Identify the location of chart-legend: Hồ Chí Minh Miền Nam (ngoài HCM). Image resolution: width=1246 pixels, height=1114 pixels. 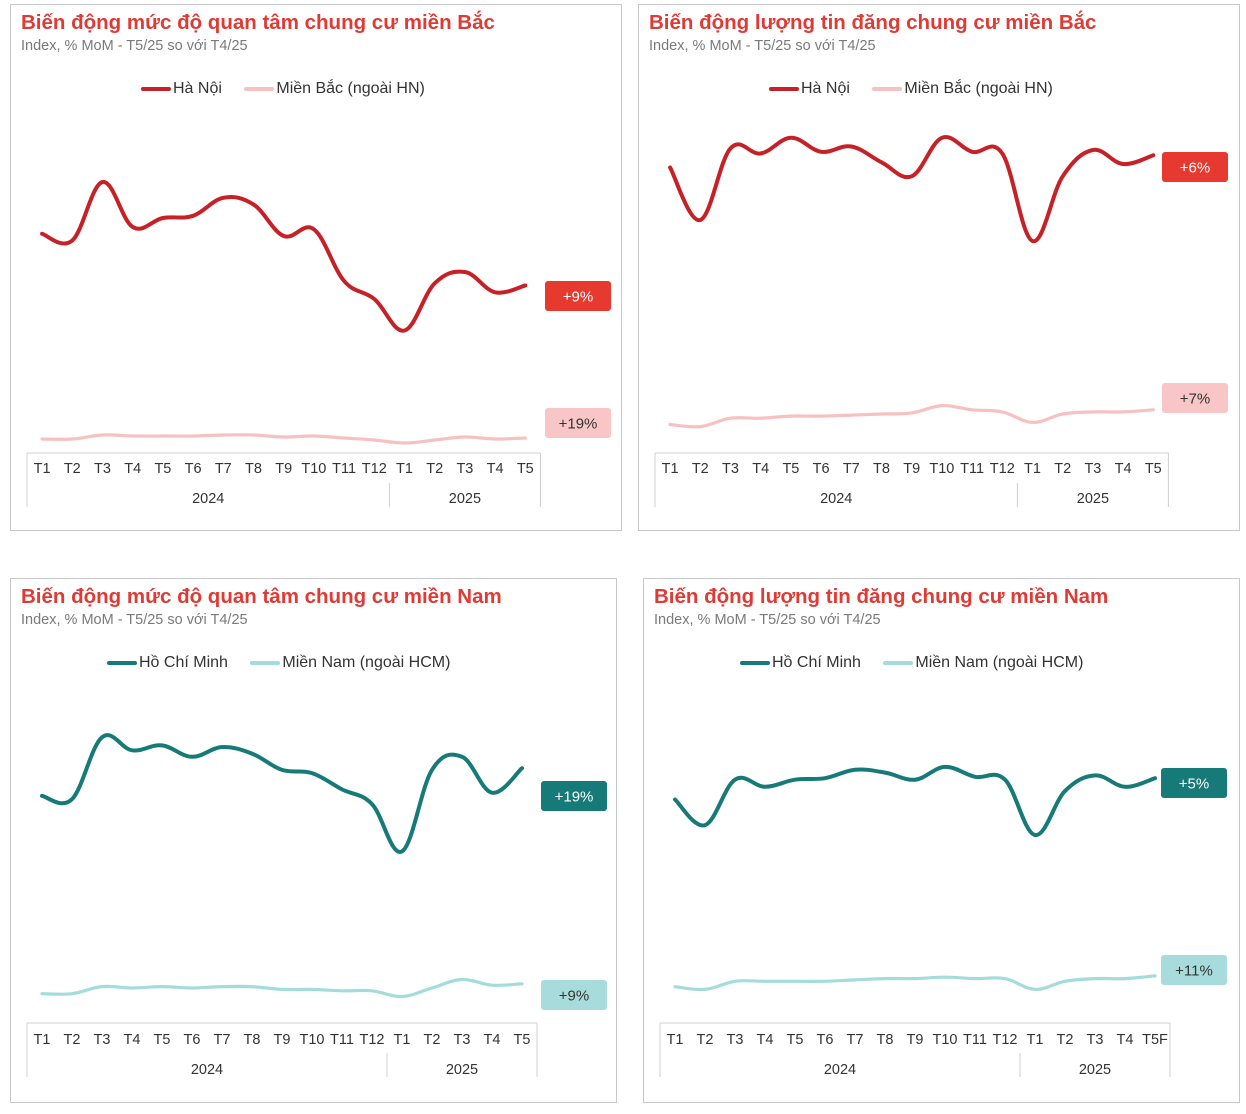
(287, 663).